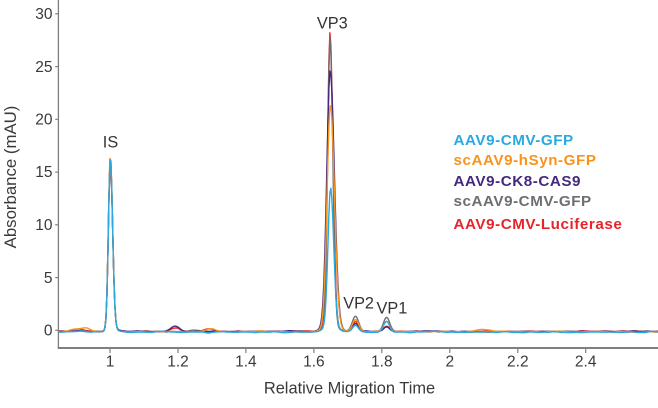 The height and width of the screenshot is (408, 658). Describe the element at coordinates (43, 172) in the screenshot. I see `svg-text: 15` at that location.